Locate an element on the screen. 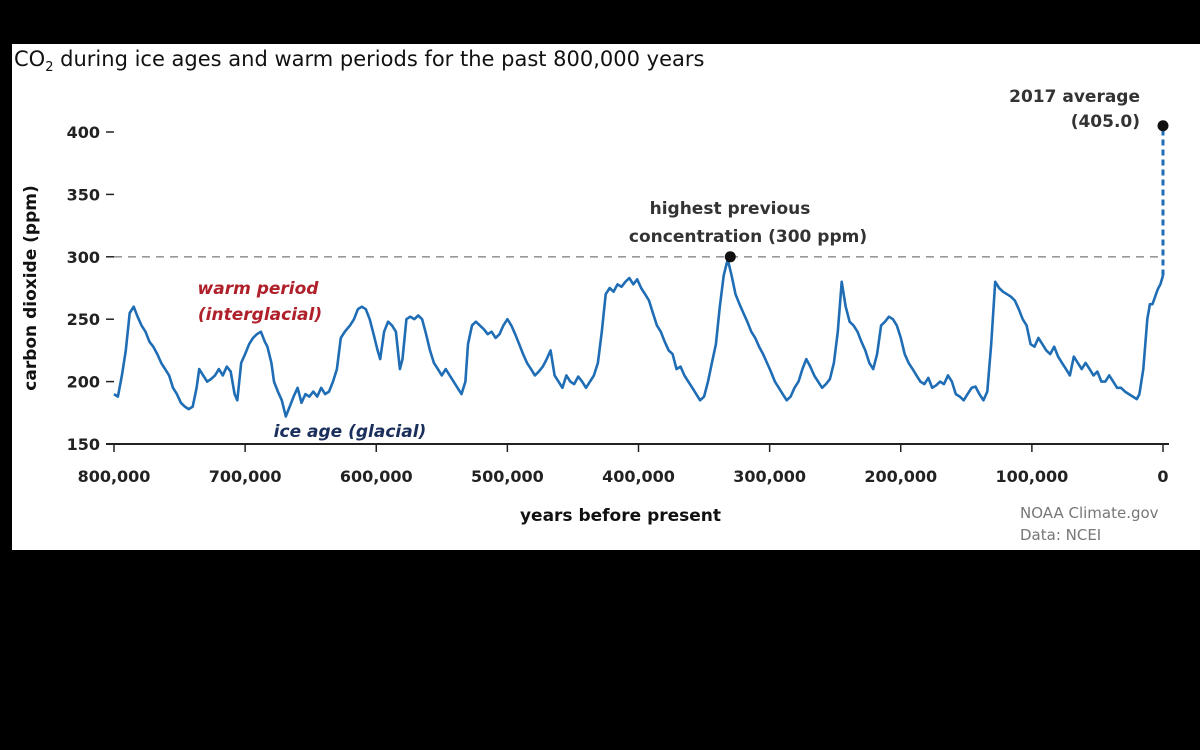  interglacial-label: (interglacial) is located at coordinates (260, 315).